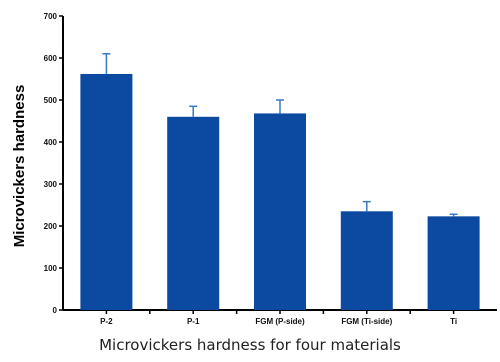  I want to click on x-axis: P-2 P-1 FGM (P-side) FGM (Ti-side) Ti, so click(280, 317).